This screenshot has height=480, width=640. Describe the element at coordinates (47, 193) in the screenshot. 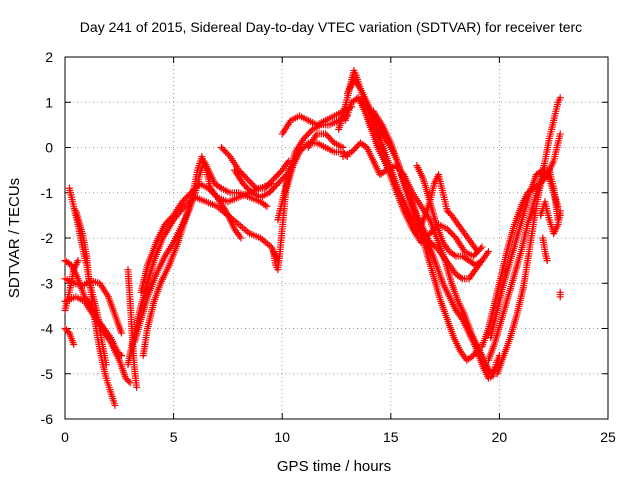

I see `y-tick-label: -1` at that location.